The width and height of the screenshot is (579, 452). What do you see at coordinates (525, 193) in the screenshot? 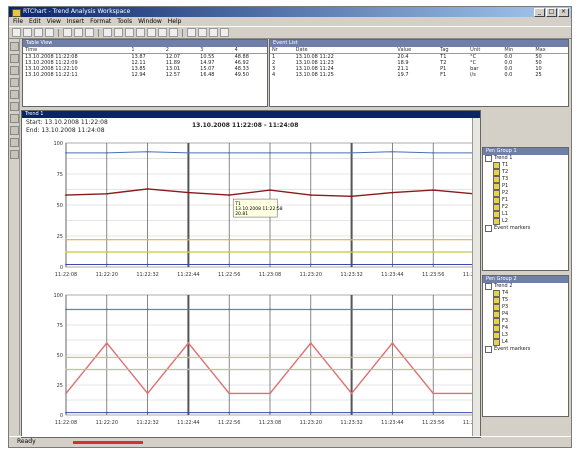
I see `tree-item: P2` at bounding box center [525, 193].